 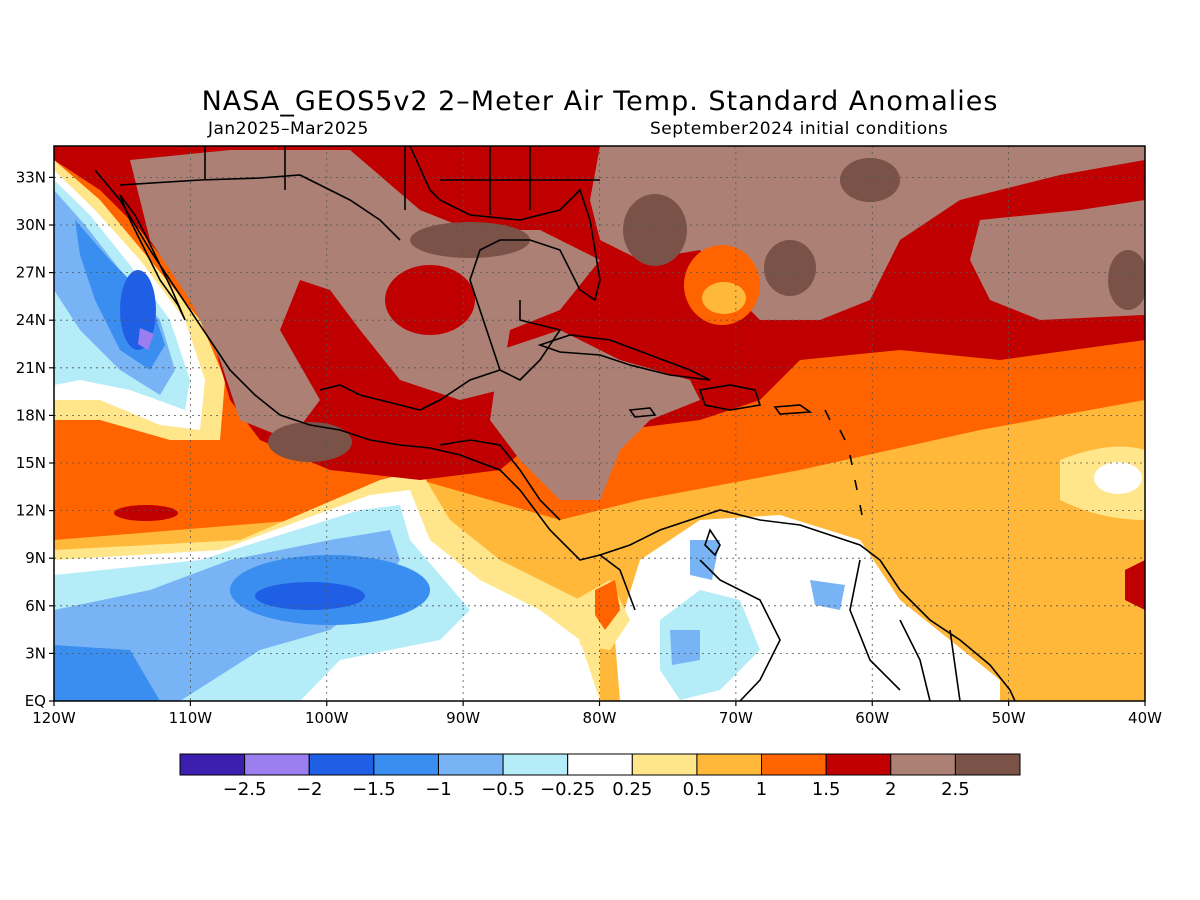 I want to click on lon-tick-label: 120W, so click(x=54, y=718).